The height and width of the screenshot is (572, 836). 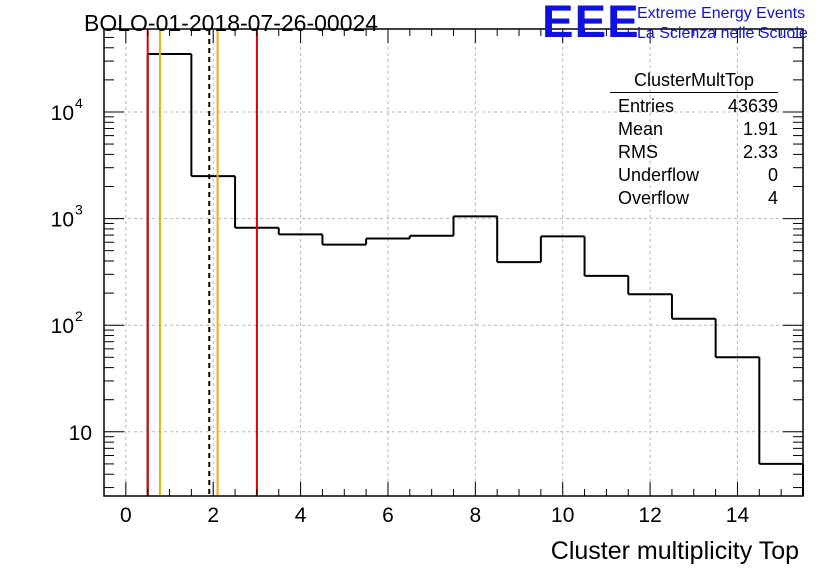 I want to click on stats-label: Entries, so click(x=646, y=106).